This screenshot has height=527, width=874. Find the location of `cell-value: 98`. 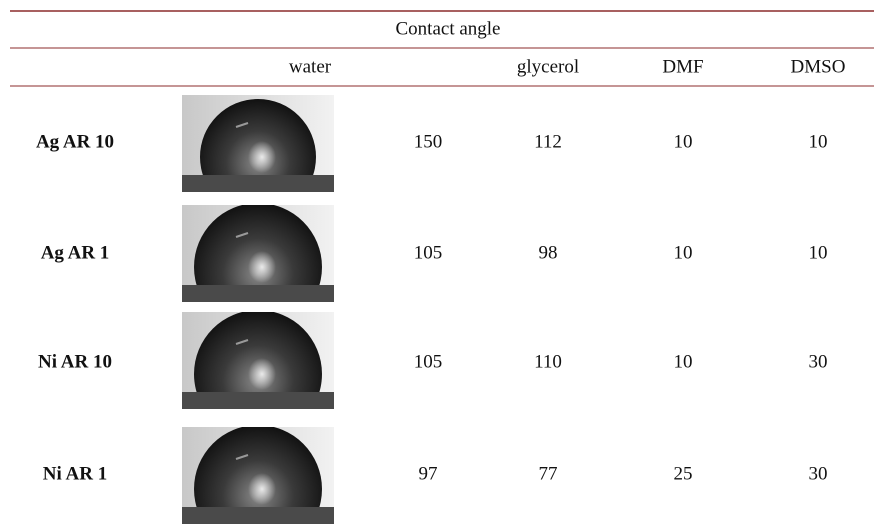

cell-value: 98 is located at coordinates (548, 252).